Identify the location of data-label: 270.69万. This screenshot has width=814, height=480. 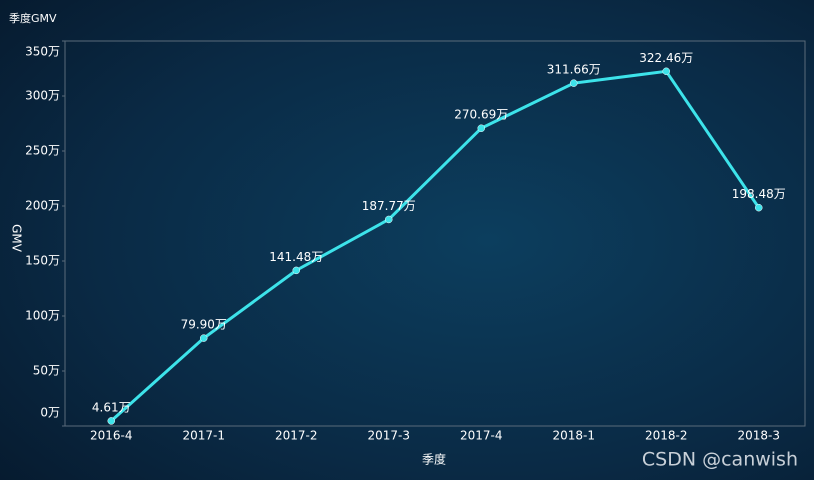
(481, 115).